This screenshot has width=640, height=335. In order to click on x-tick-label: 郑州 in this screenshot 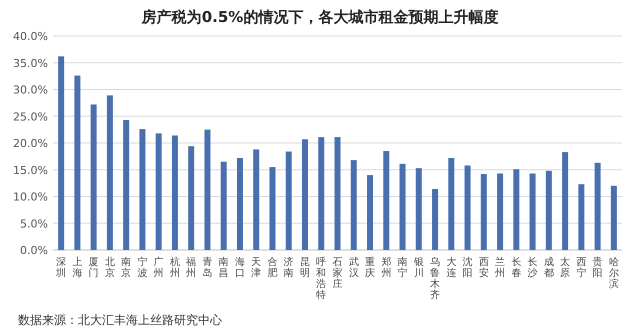, I will do `click(386, 267)`.